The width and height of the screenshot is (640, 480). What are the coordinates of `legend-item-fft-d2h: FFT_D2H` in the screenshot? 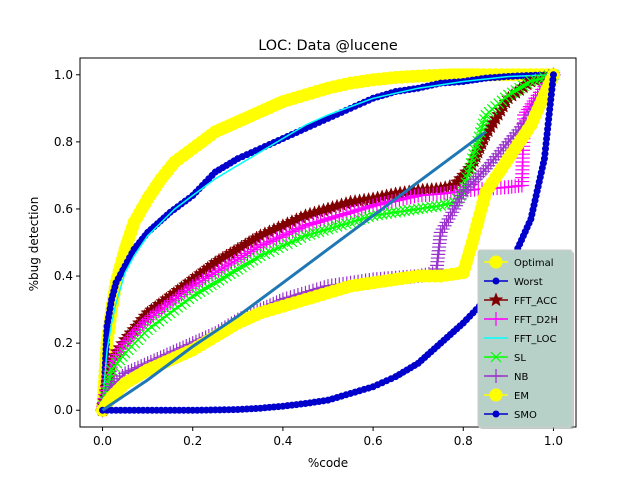 It's located at (521, 319).